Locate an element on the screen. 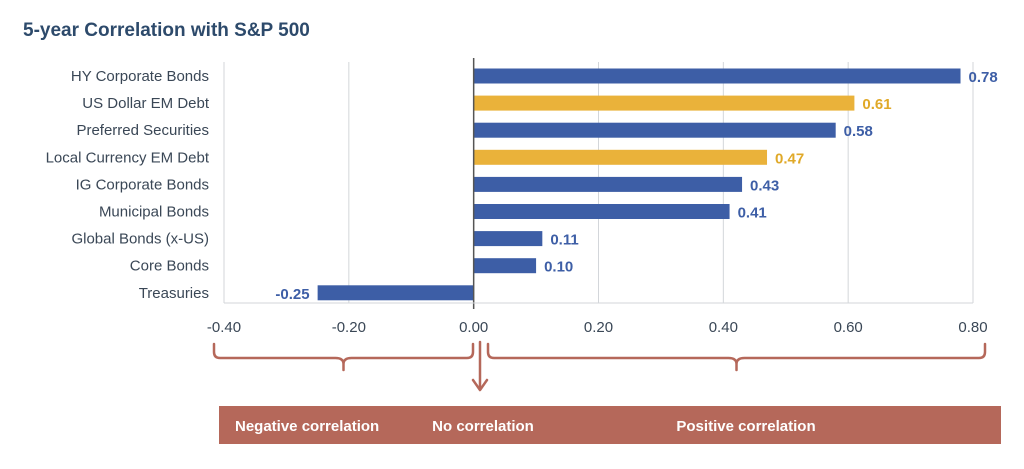 The height and width of the screenshot is (469, 1024). data-label: 0.43 is located at coordinates (764, 185).